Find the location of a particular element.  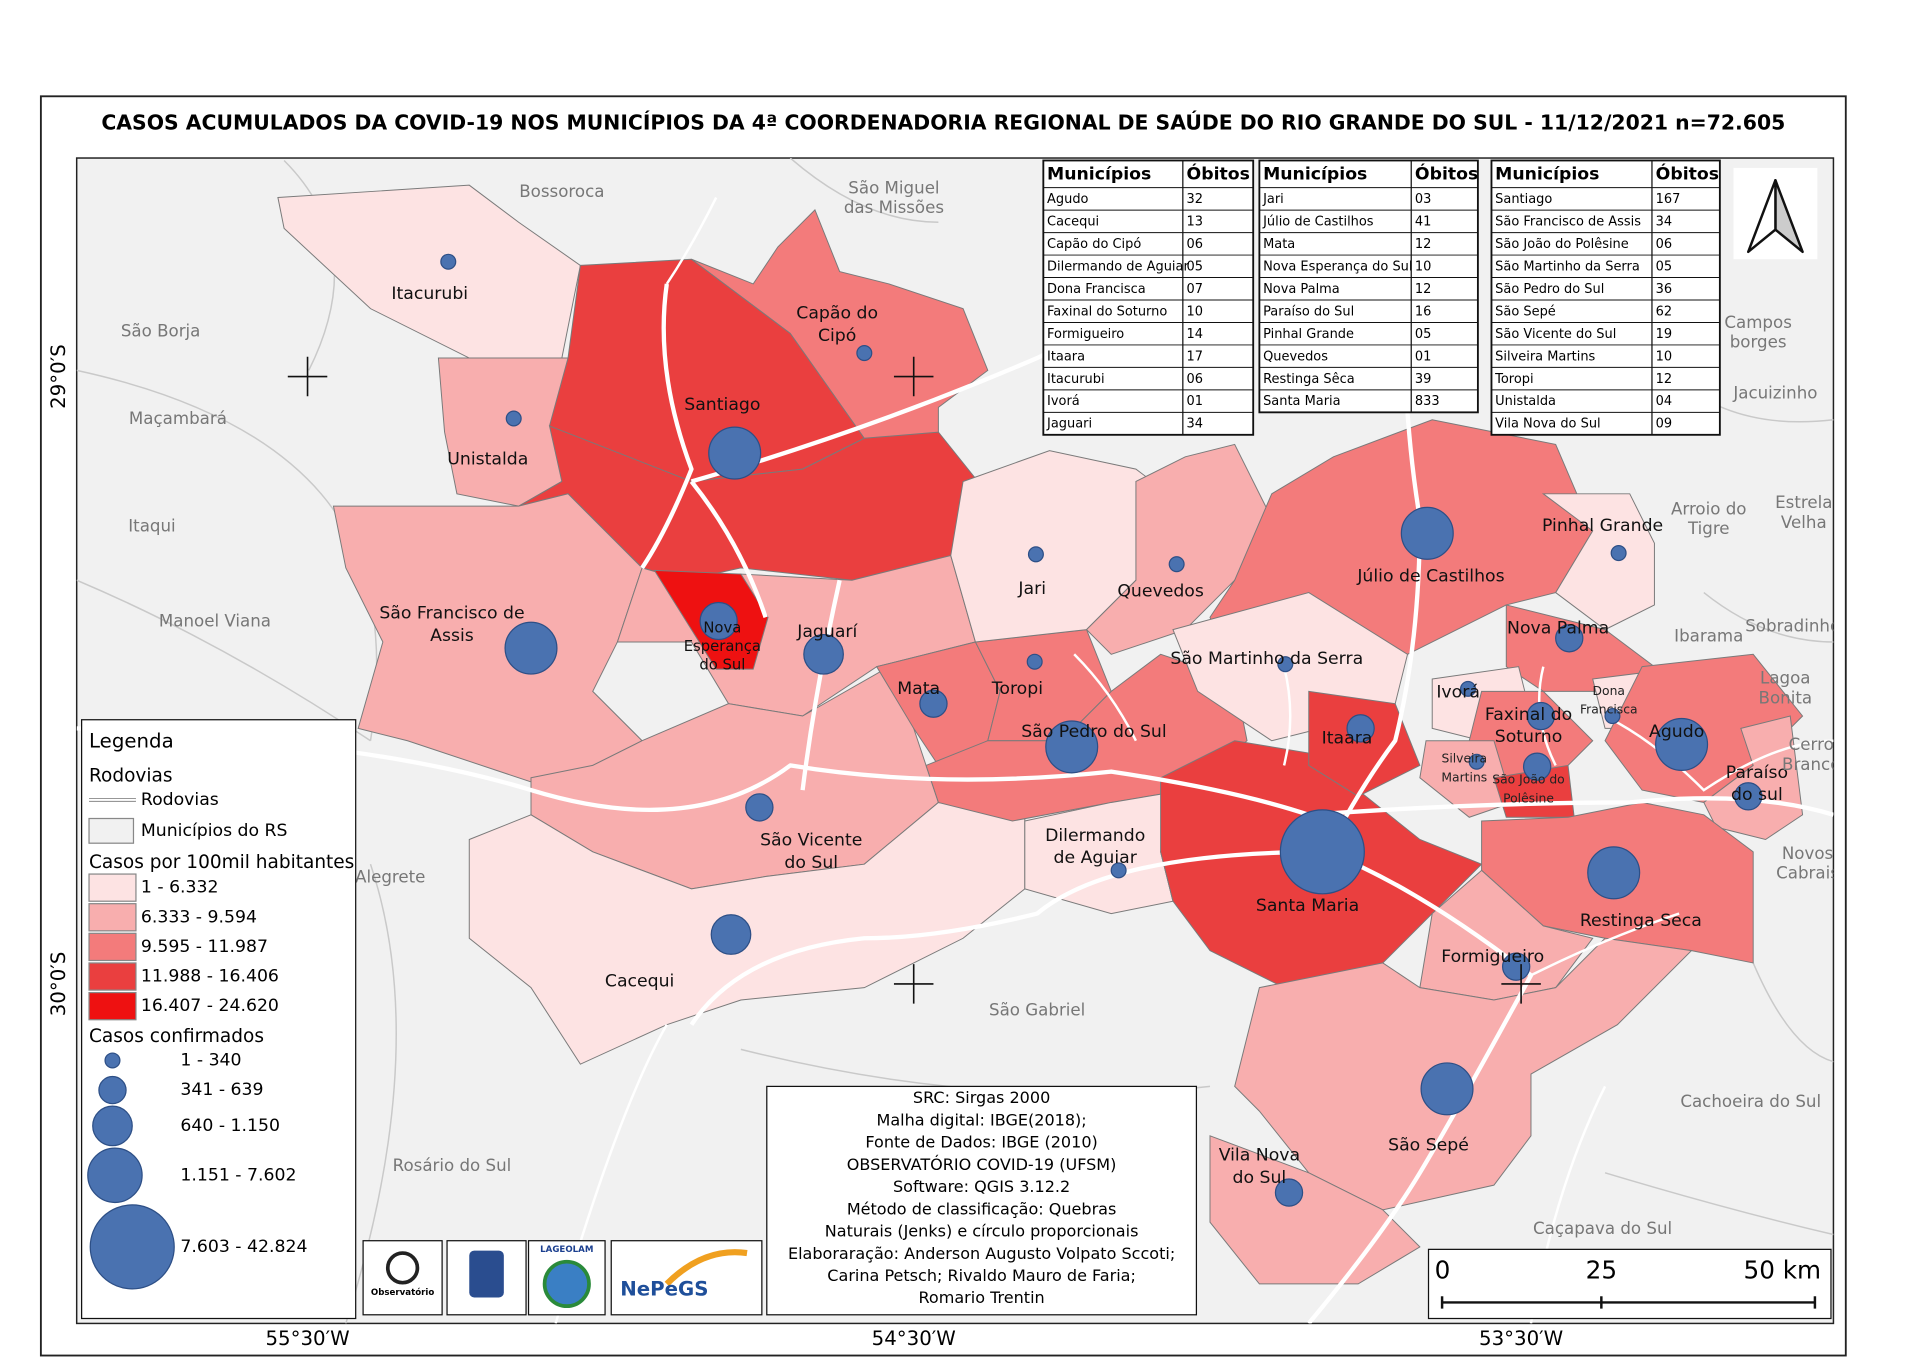

municipality-label: Vila Nova is located at coordinates (1259, 1156).